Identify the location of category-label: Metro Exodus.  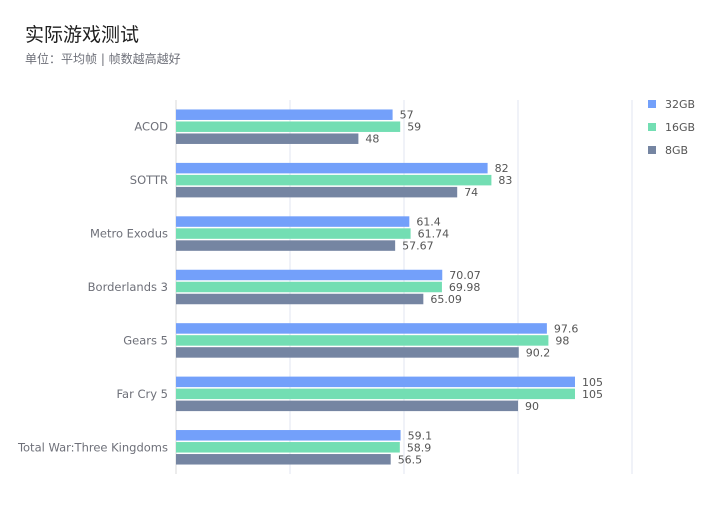
(129, 234).